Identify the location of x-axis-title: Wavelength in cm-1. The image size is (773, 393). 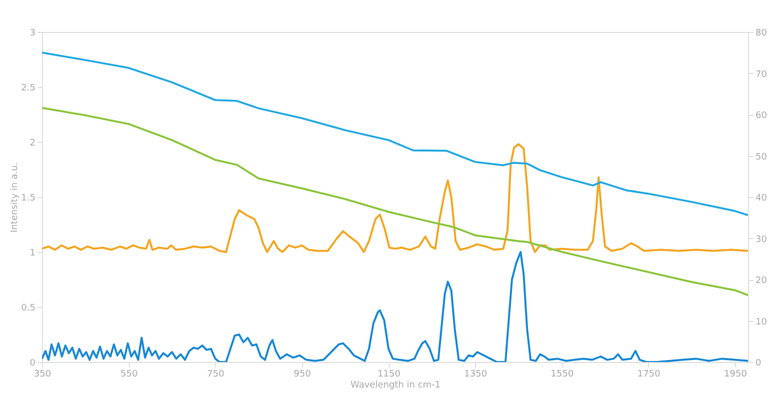
(395, 385).